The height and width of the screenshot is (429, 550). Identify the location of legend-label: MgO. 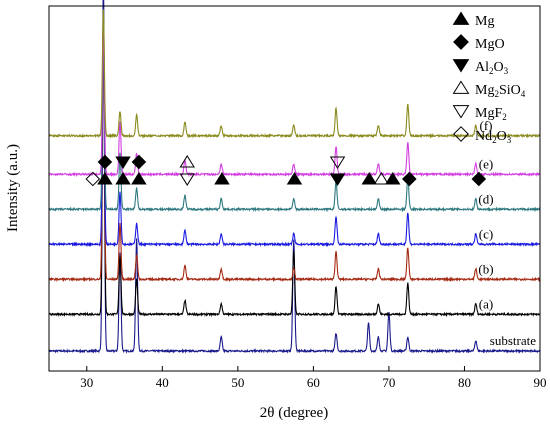
(490, 44).